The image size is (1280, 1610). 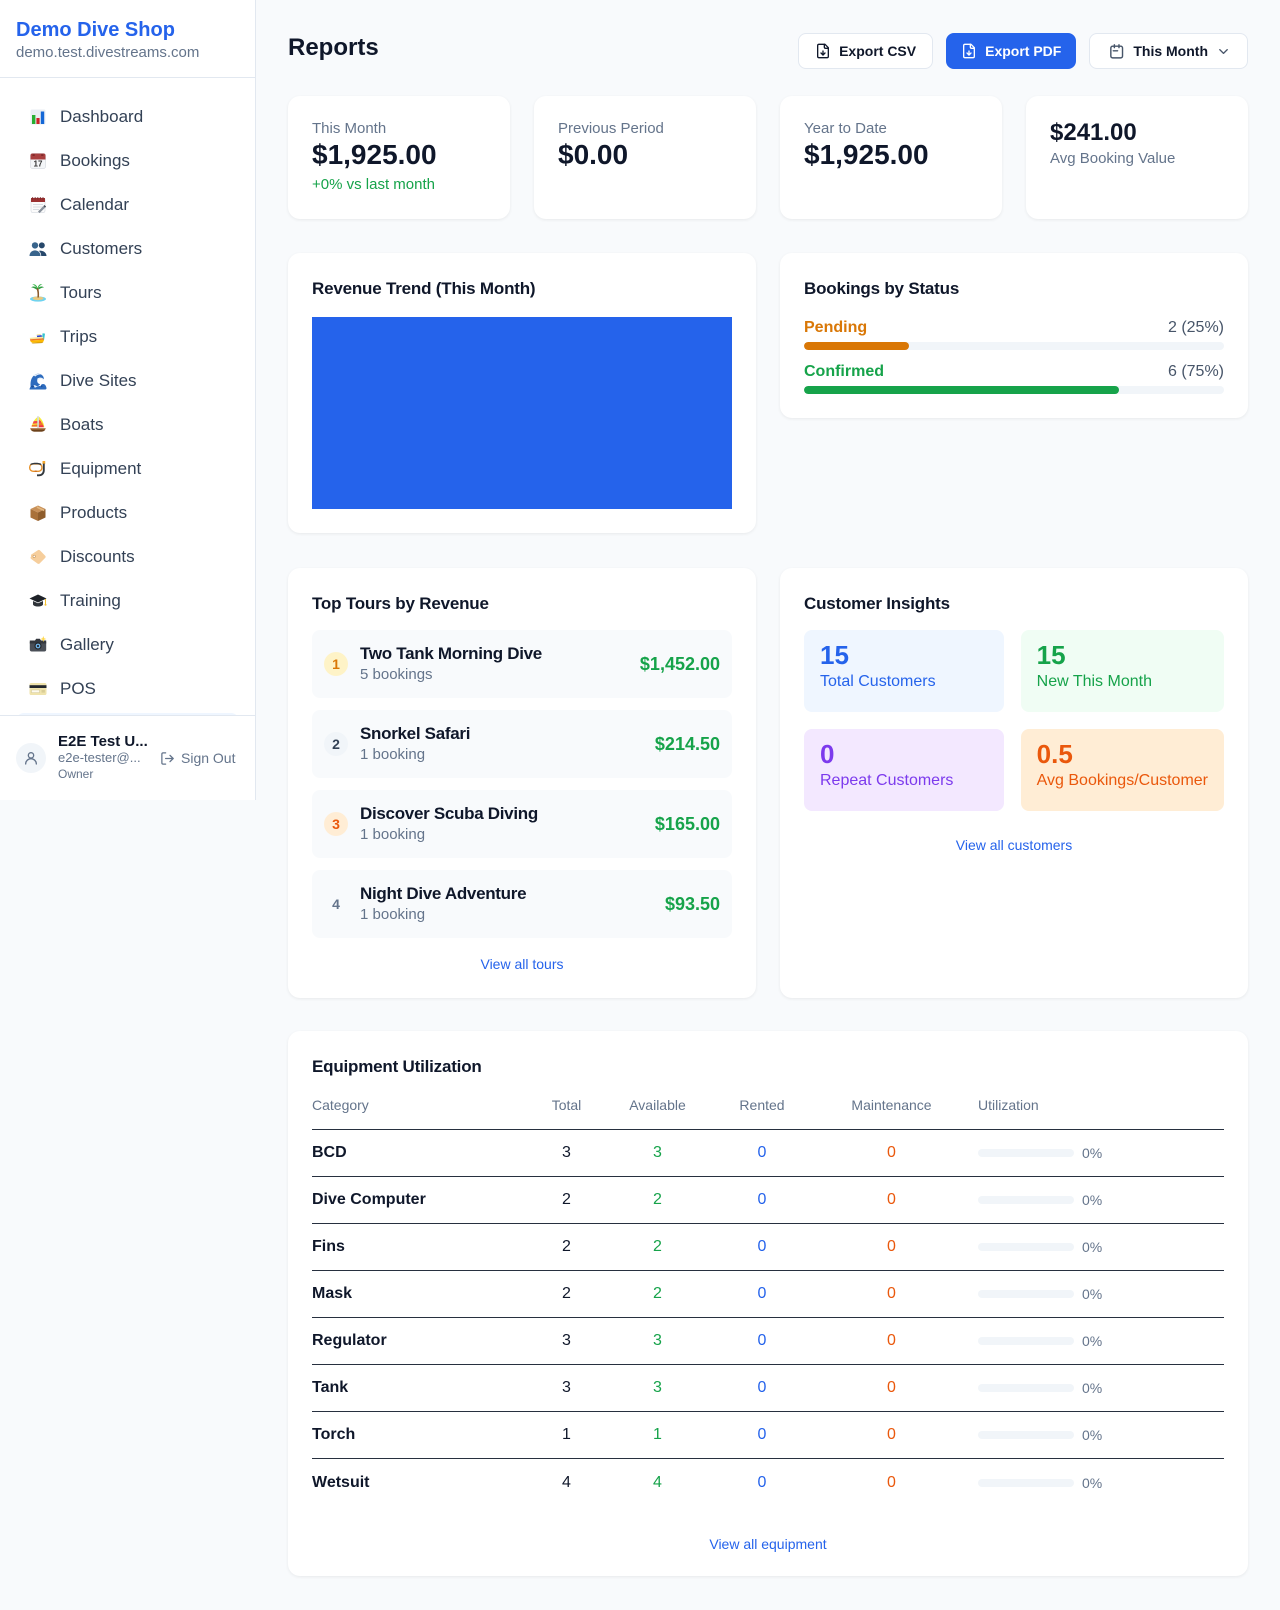 What do you see at coordinates (38, 164) in the screenshot?
I see `svg-text: 17` at bounding box center [38, 164].